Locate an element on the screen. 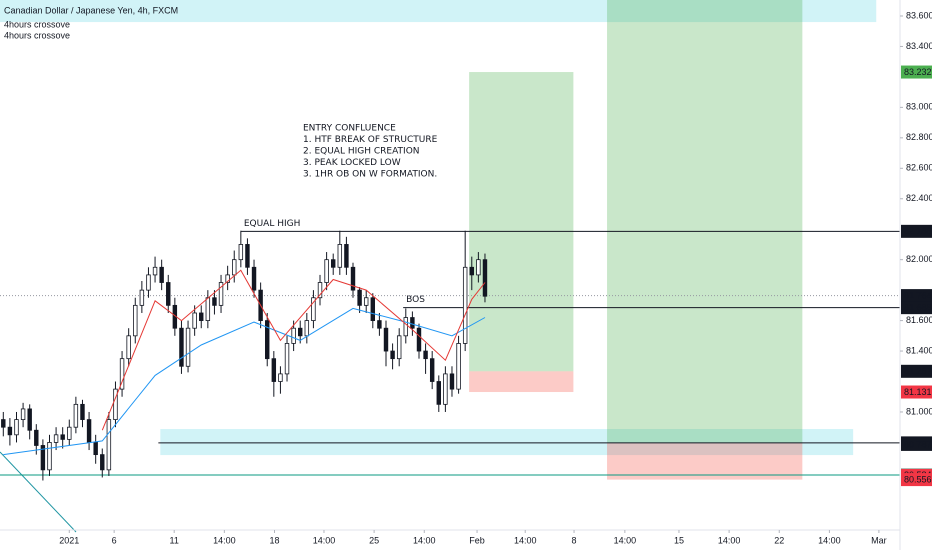  y-tick-label: 81.000 is located at coordinates (919, 411).